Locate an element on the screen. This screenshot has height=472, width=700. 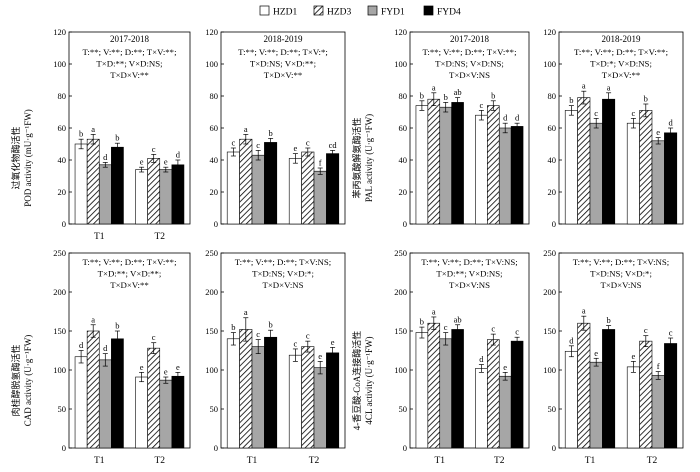
significance-letter: ab is located at coordinates (458, 92).